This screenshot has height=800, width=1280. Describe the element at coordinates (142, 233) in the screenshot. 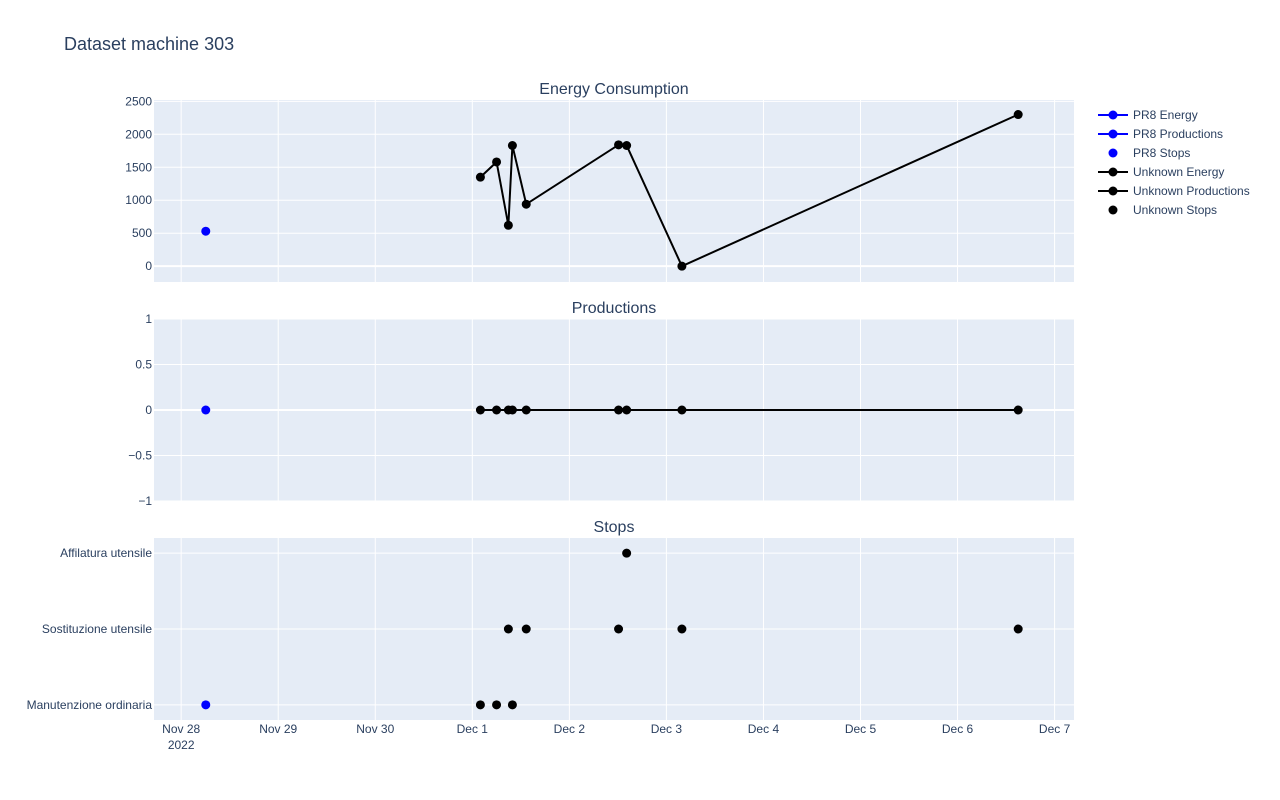

I see `y-tick-label: 500` at that location.